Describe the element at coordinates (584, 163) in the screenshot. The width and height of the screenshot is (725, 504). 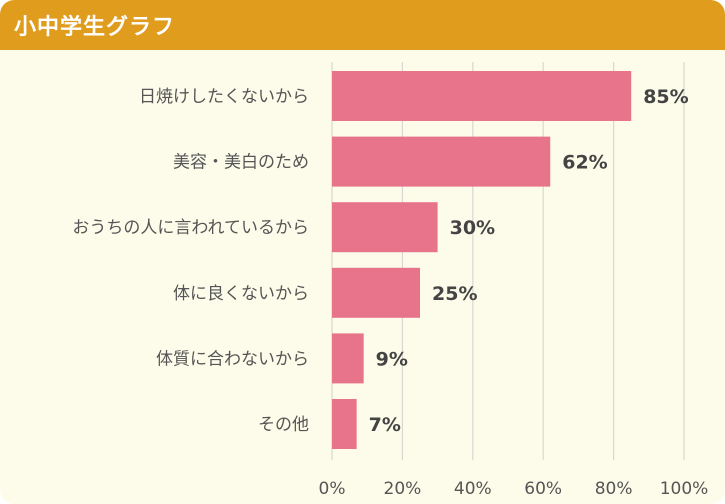
I see `value-label: 62%` at that location.